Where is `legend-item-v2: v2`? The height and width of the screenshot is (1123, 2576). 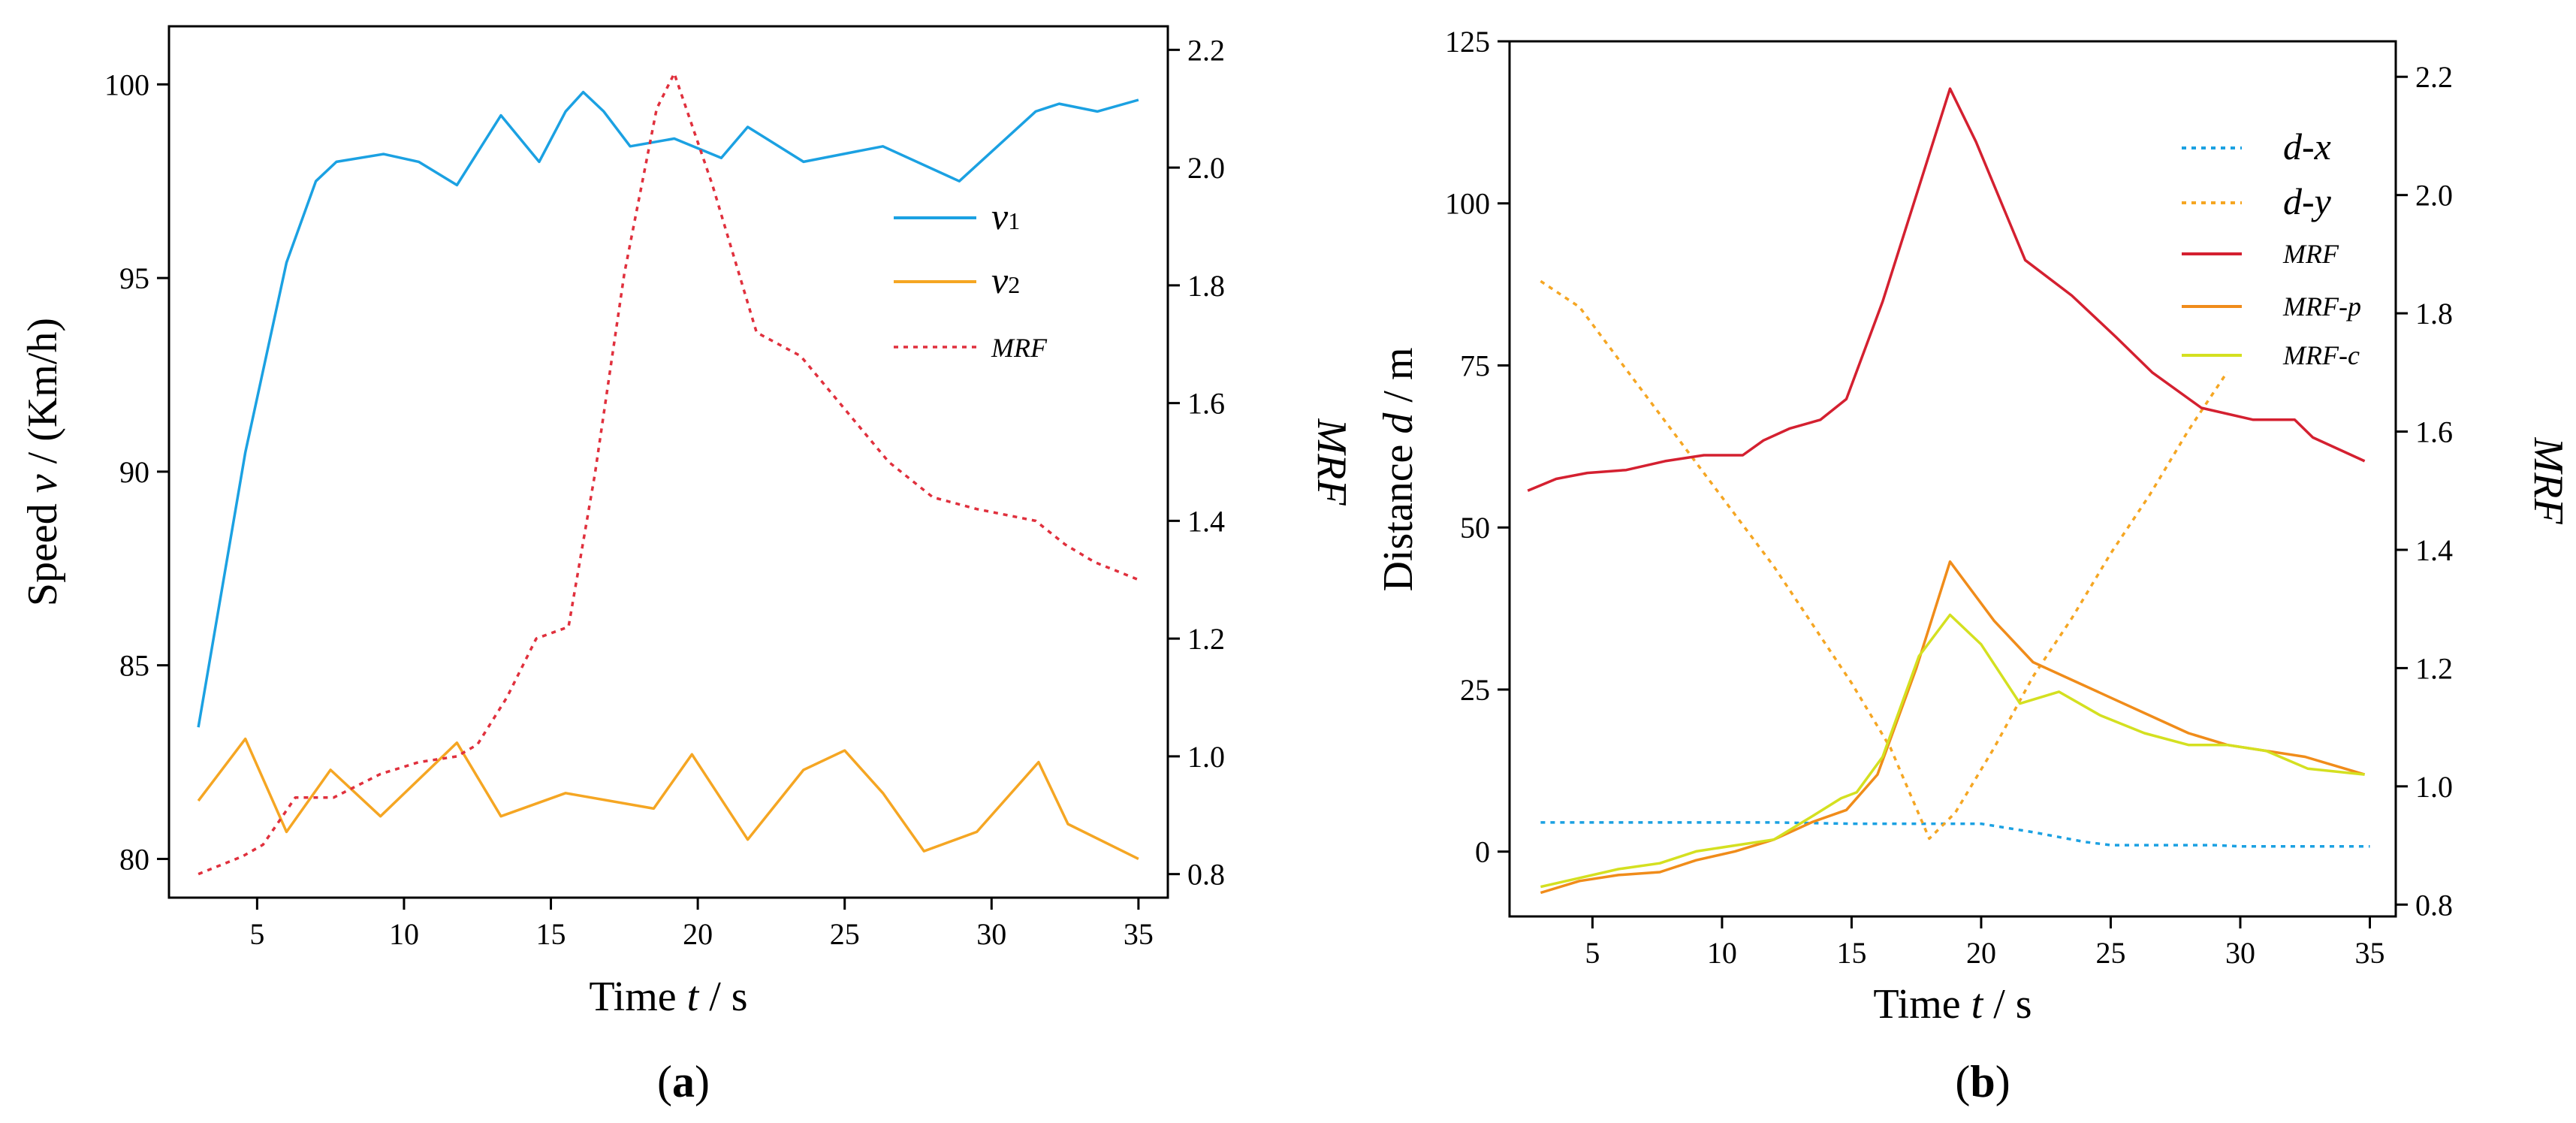
legend-item-v2: v2 is located at coordinates (957, 280).